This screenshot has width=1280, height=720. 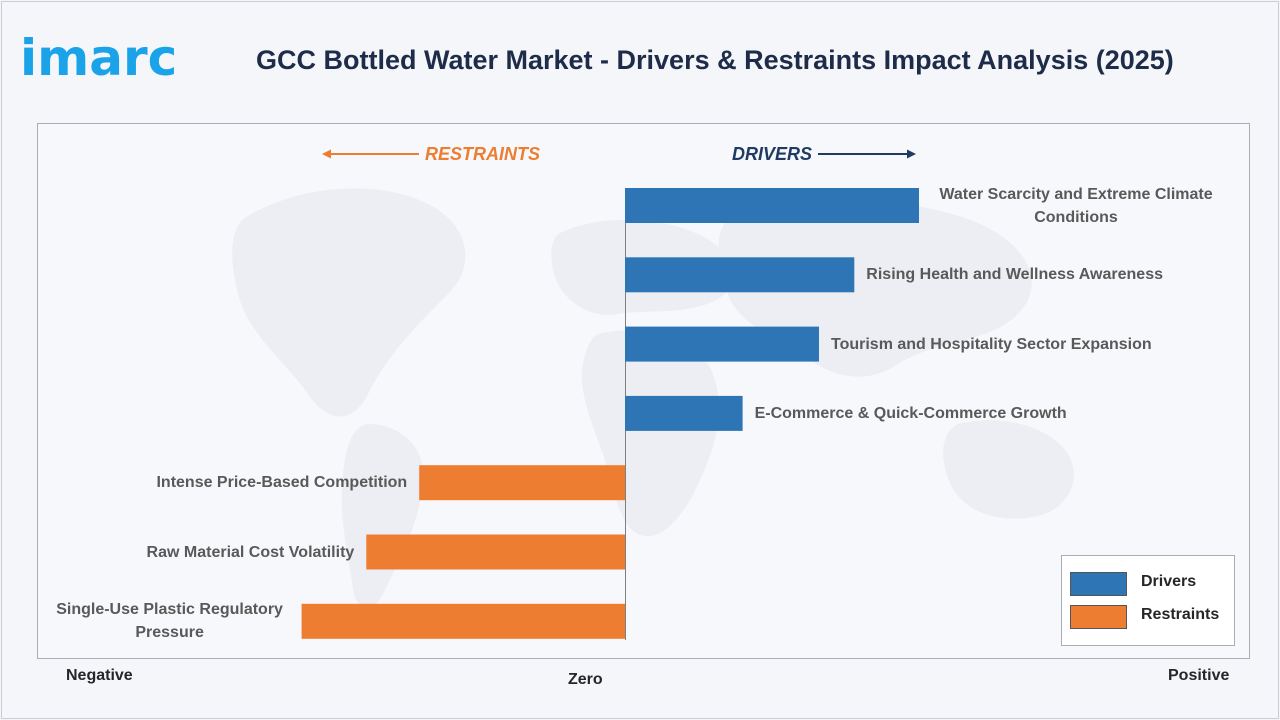 I want to click on imarc-logo: imarc, so click(x=98, y=58).